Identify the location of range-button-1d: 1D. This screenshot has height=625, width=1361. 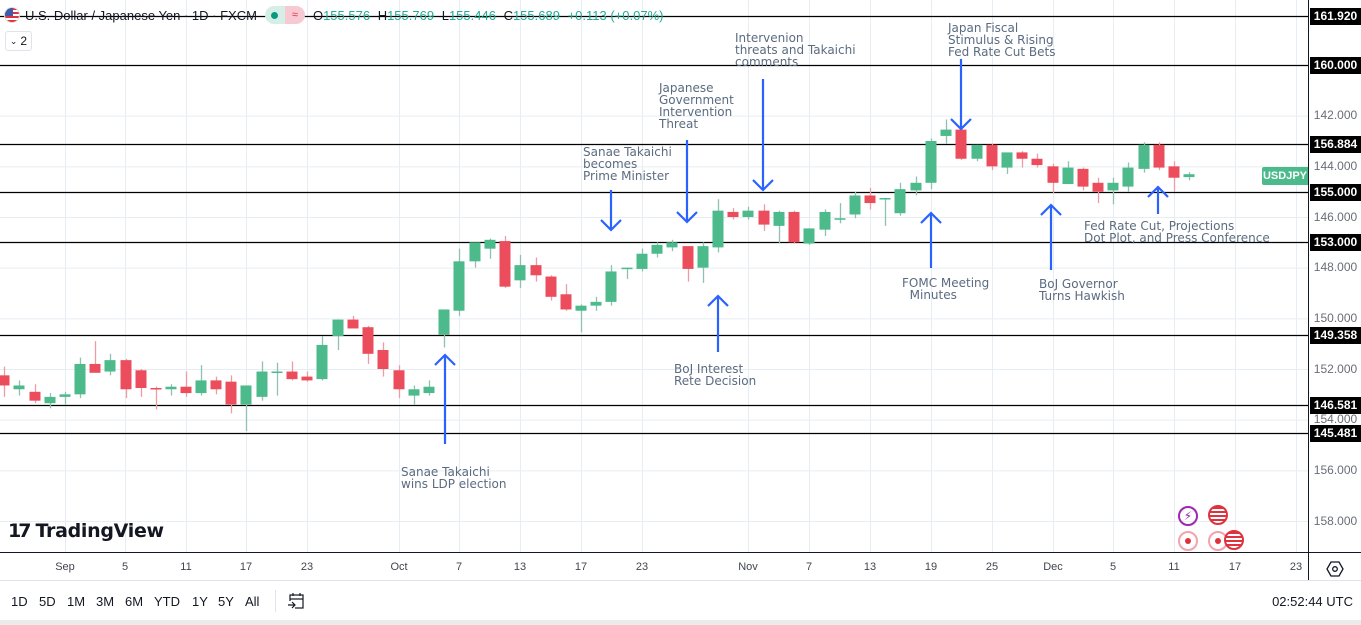
(19, 601).